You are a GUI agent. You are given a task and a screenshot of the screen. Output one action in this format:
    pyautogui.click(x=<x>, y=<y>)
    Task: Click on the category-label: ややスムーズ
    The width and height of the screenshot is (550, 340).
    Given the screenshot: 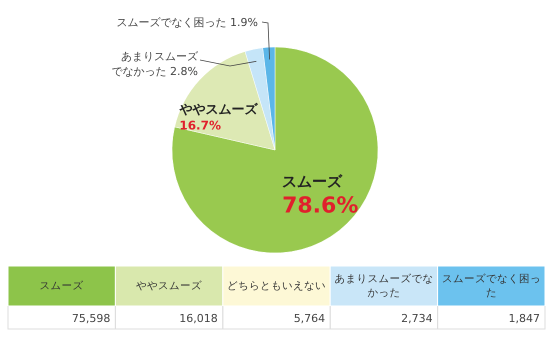 What is the action you would take?
    pyautogui.click(x=169, y=286)
    